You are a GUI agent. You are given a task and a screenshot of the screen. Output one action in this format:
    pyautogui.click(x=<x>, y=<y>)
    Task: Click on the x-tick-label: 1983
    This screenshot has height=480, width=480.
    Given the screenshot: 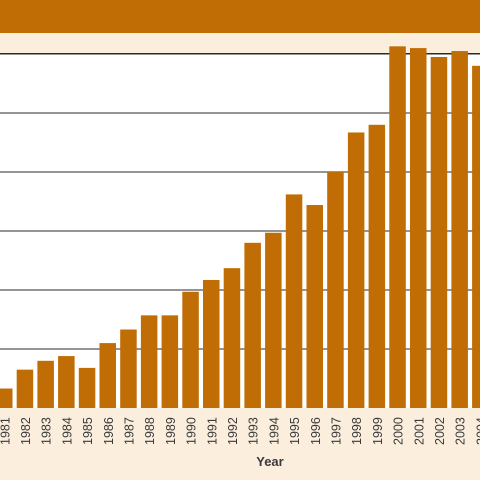 What is the action you would take?
    pyautogui.click(x=47, y=431)
    